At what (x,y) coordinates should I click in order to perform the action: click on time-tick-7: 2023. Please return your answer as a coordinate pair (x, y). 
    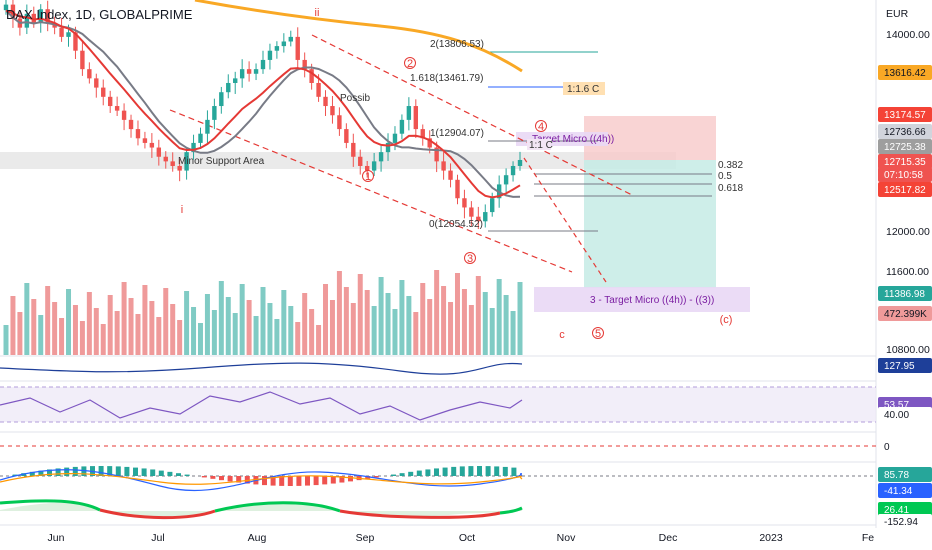
    Looking at the image, I should click on (771, 538).